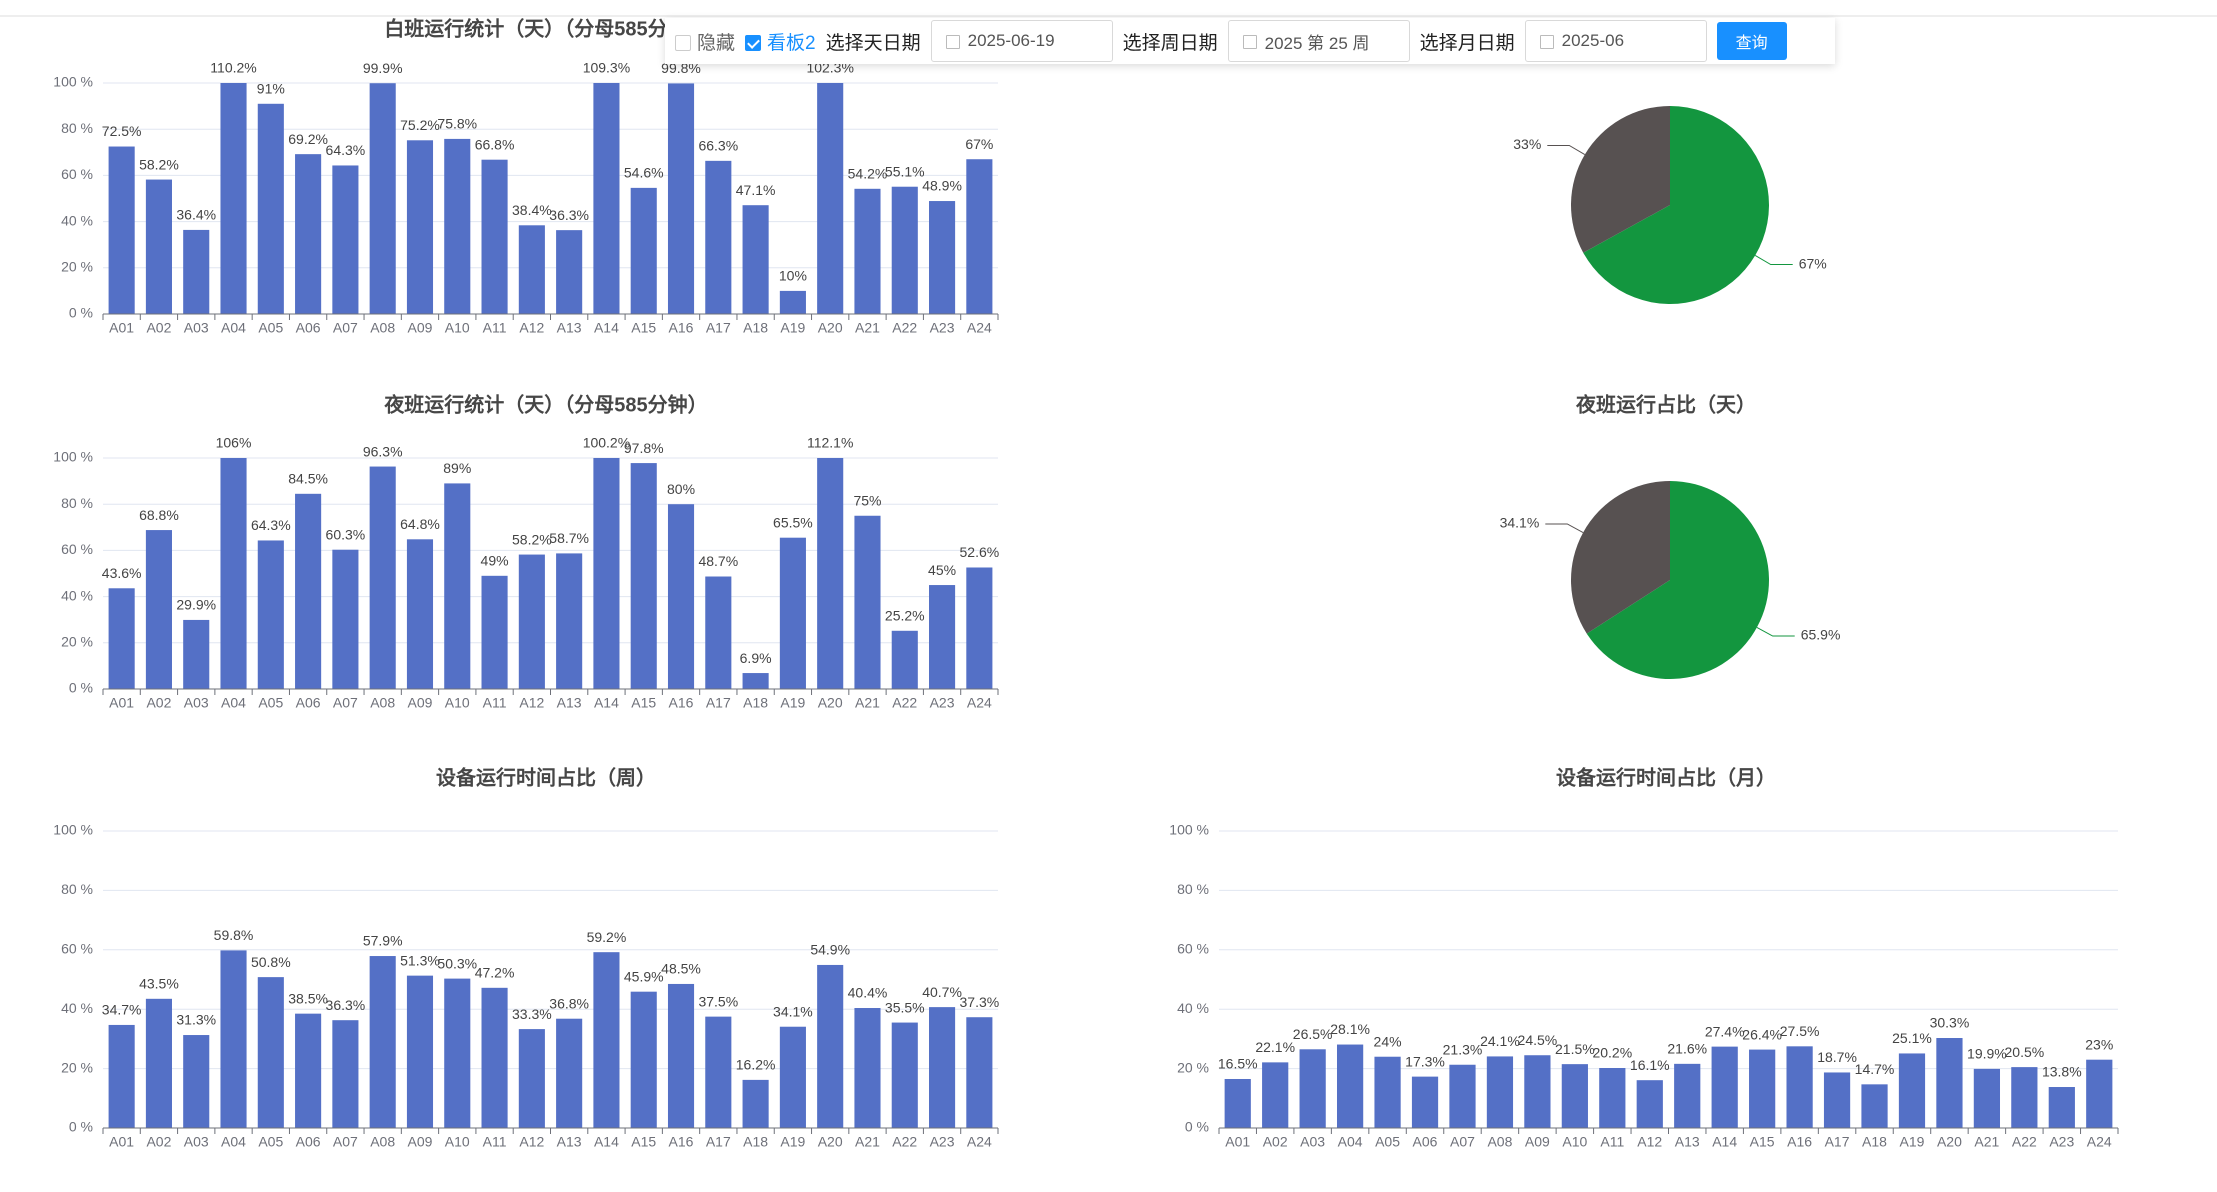  I want to click on x-tick-label: A10, so click(1574, 1142).